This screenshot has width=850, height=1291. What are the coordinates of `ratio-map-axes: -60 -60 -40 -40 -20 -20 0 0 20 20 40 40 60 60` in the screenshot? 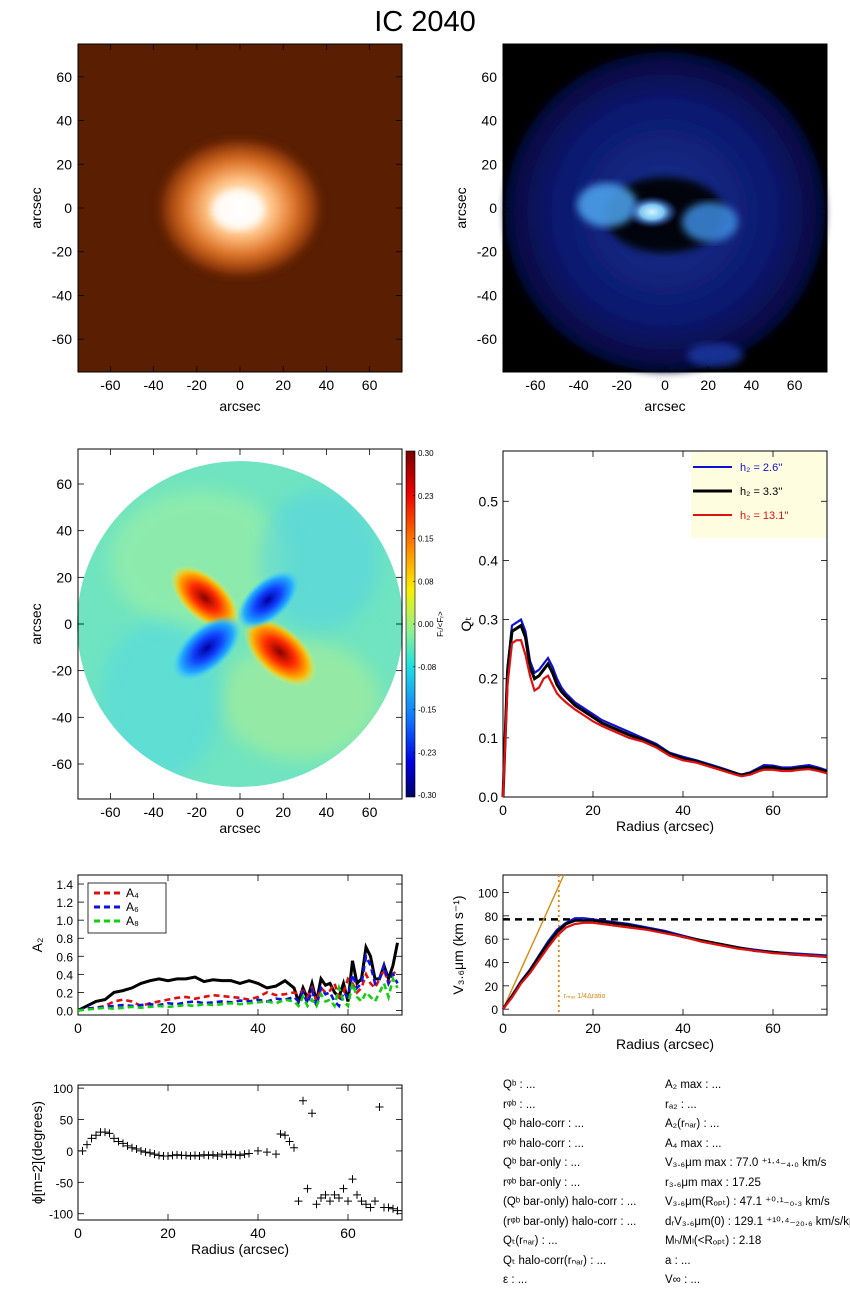 It's located at (227, 634).